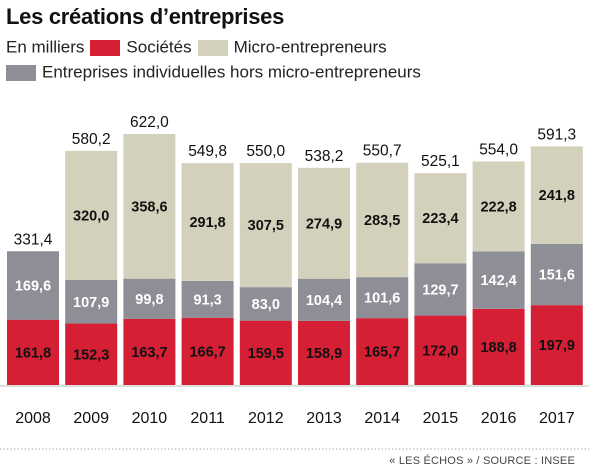  Describe the element at coordinates (557, 418) in the screenshot. I see `x-tick-label: 2017` at that location.